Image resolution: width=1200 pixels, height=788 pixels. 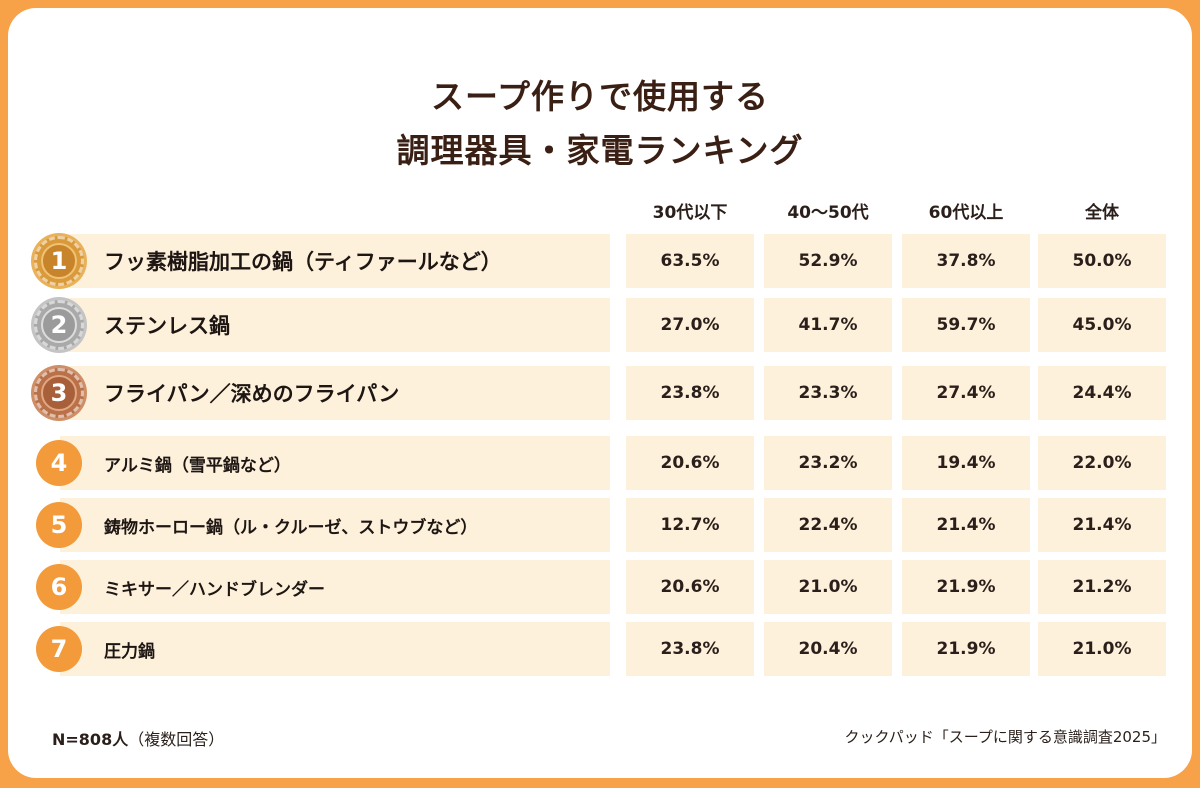 I want to click on value-cell: 12.7%, so click(x=690, y=525).